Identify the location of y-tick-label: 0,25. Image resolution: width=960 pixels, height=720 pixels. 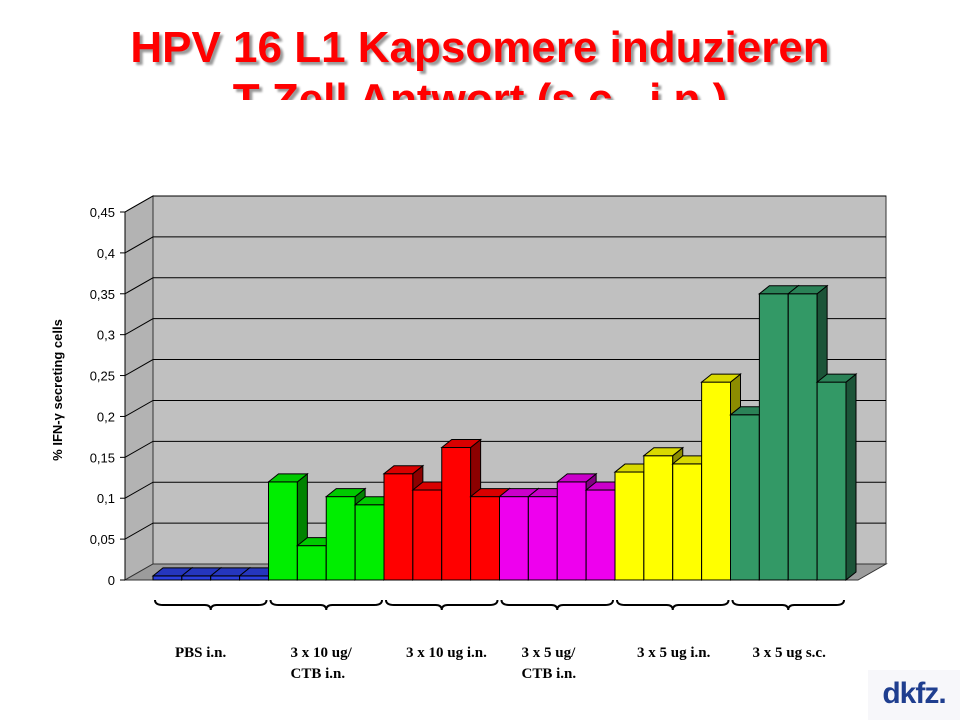
(102, 376).